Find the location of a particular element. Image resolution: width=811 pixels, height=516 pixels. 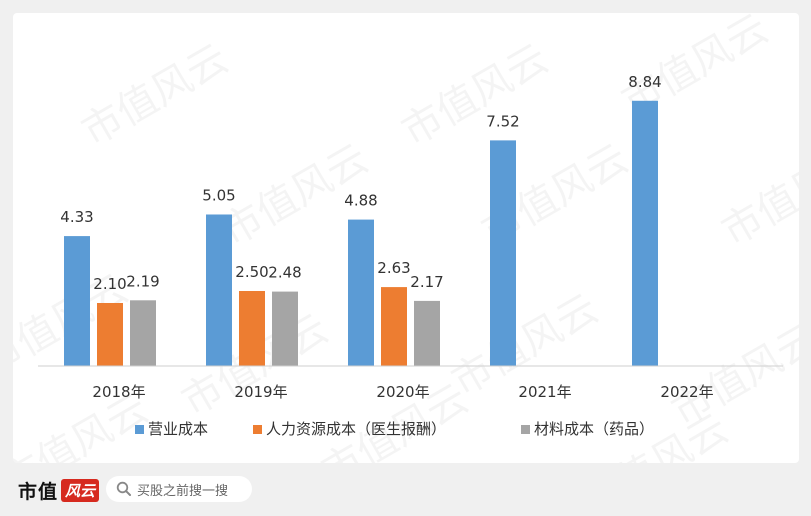

value-label: 4.88 is located at coordinates (360, 201).